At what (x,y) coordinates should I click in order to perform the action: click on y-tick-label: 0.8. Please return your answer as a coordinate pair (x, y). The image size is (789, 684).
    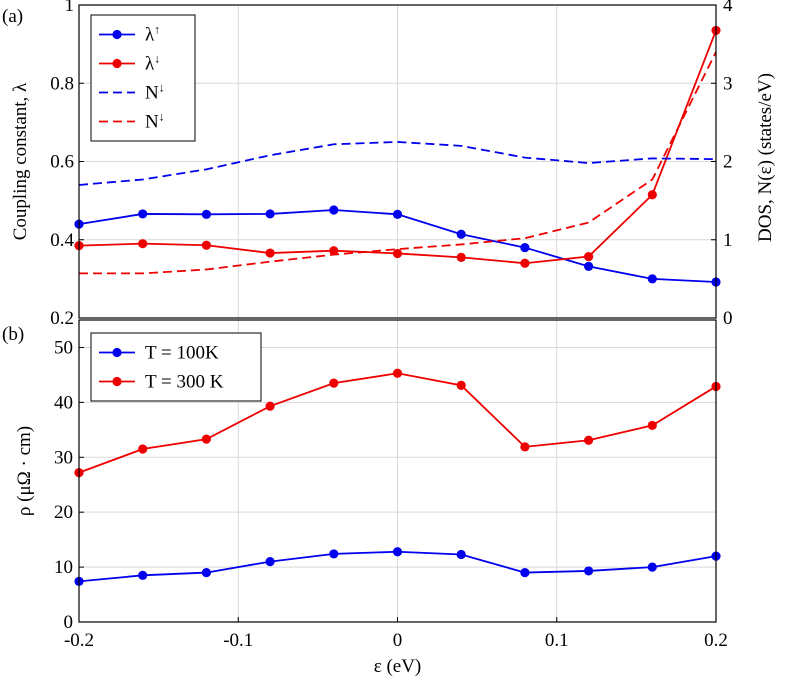
    Looking at the image, I should click on (62, 83).